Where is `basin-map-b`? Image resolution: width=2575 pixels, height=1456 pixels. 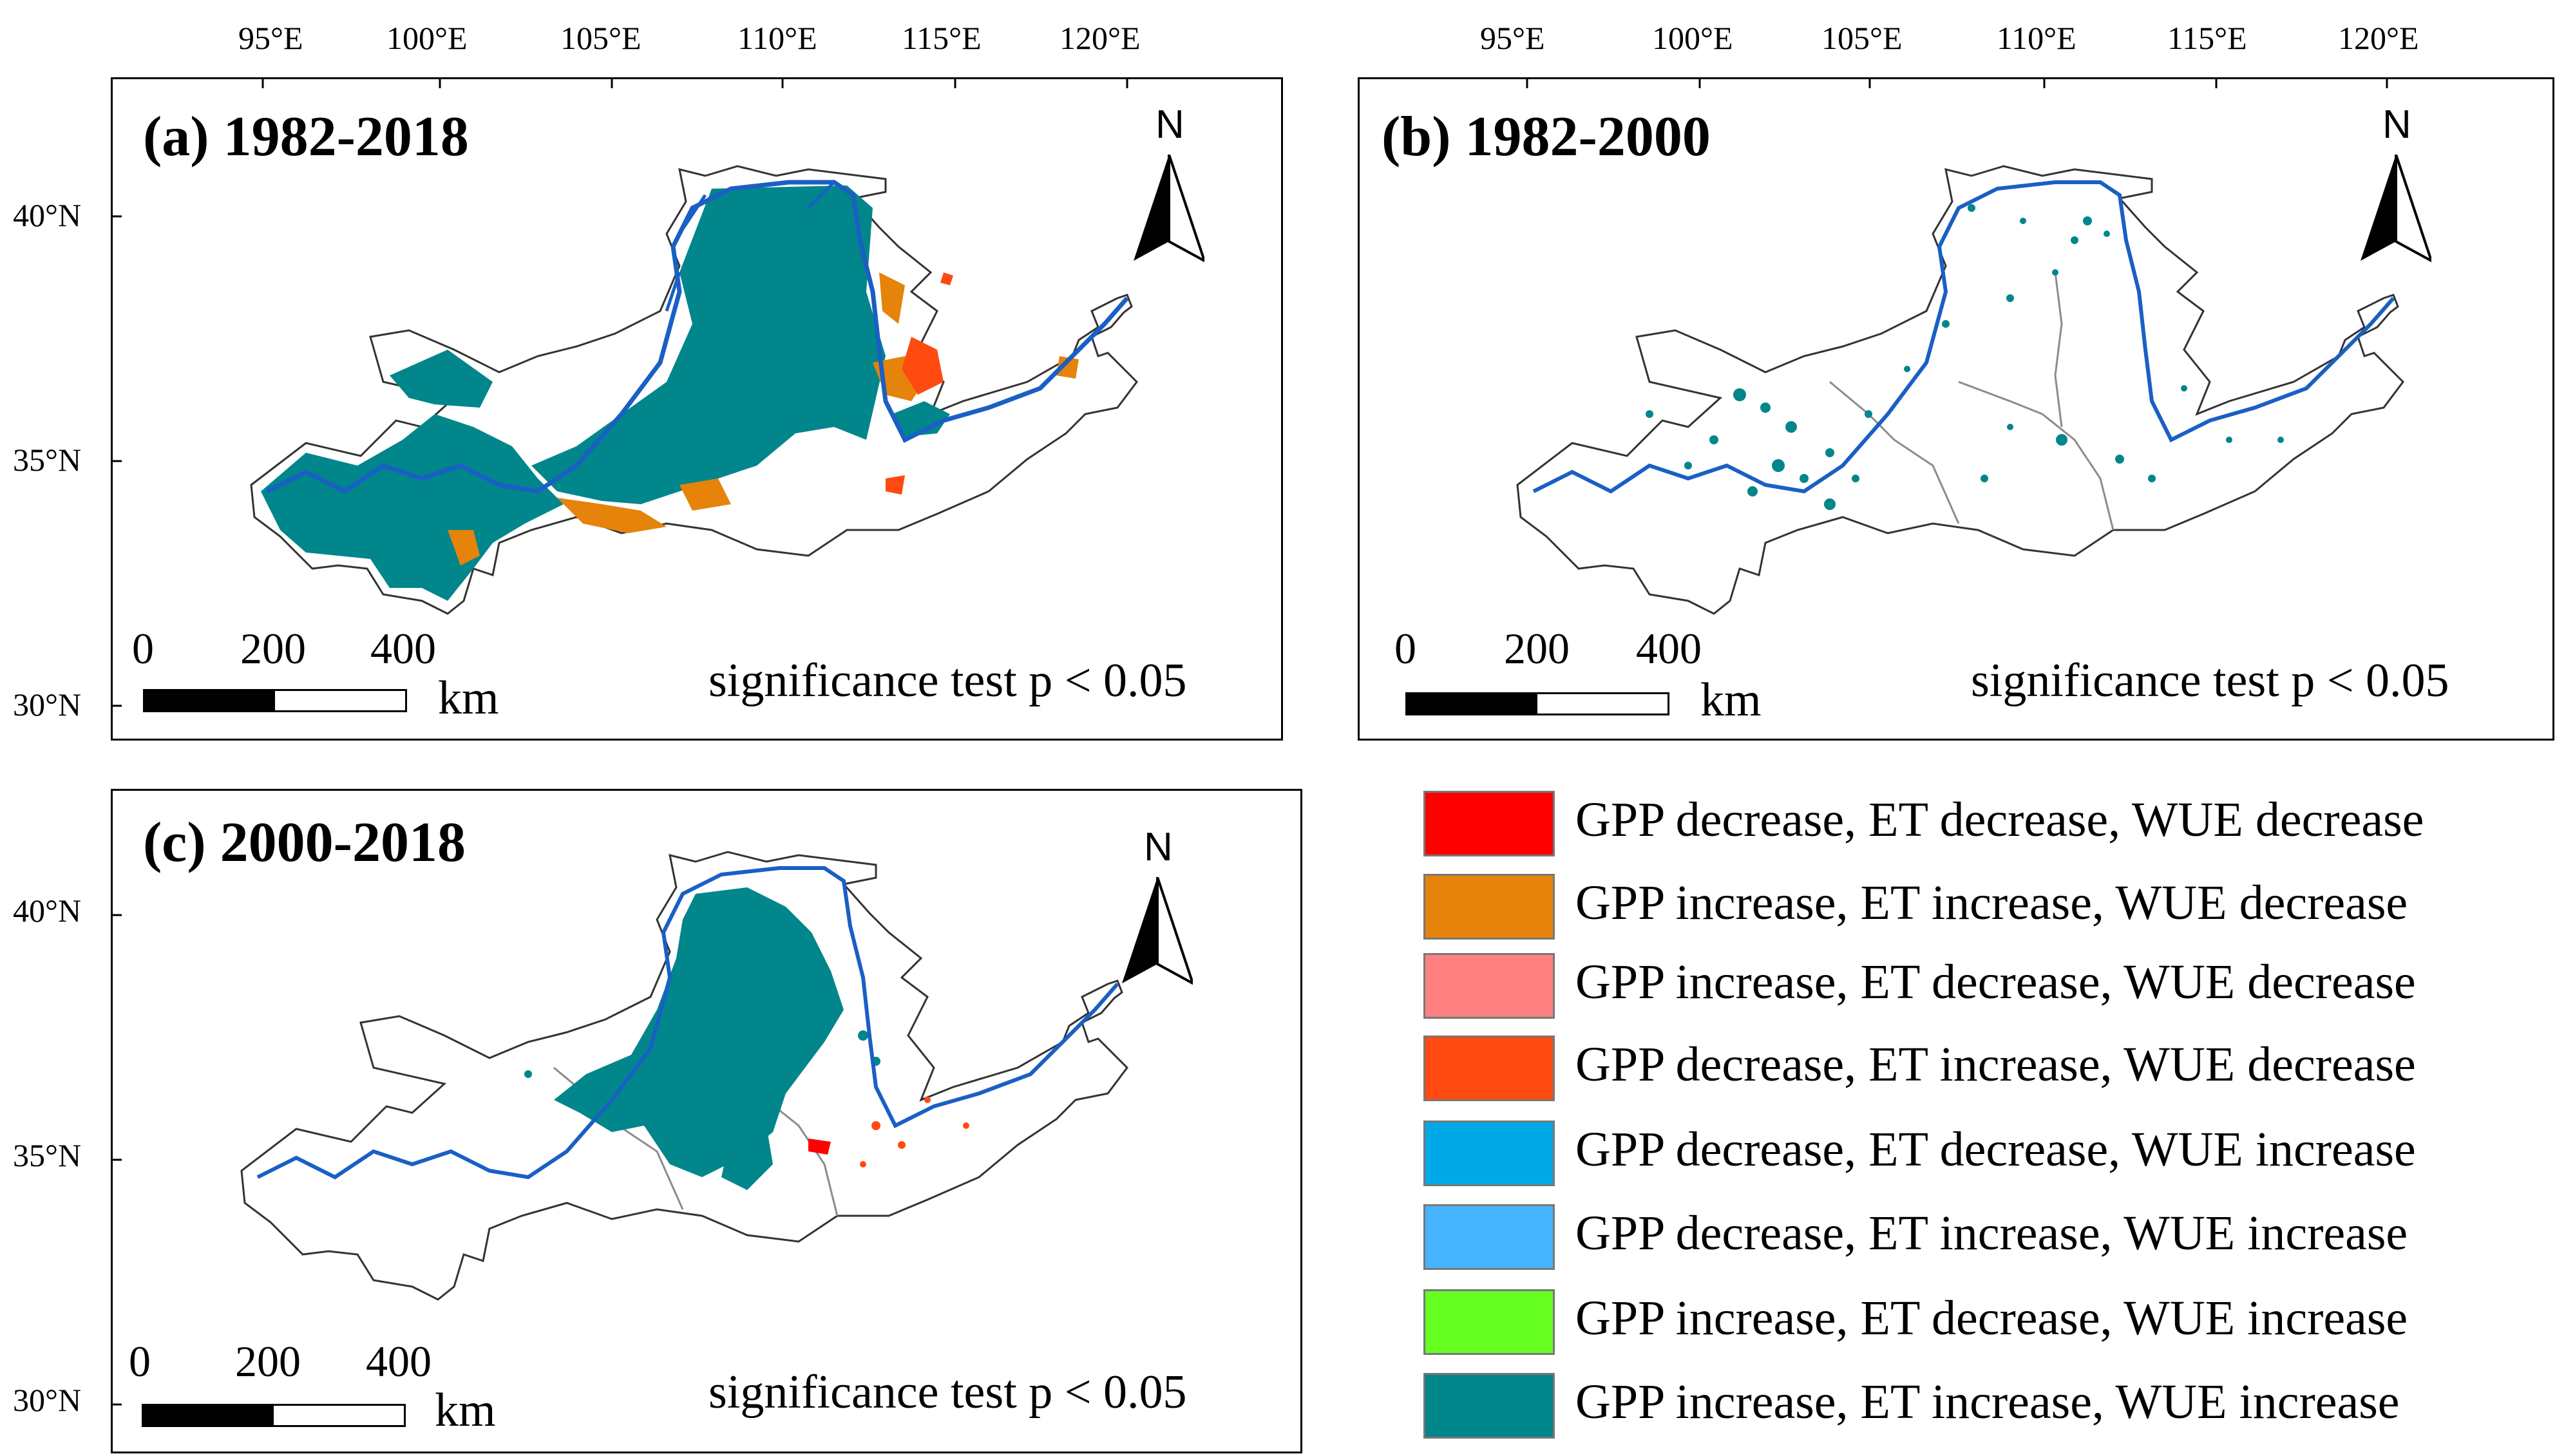
basin-map-b is located at coordinates (1960, 347).